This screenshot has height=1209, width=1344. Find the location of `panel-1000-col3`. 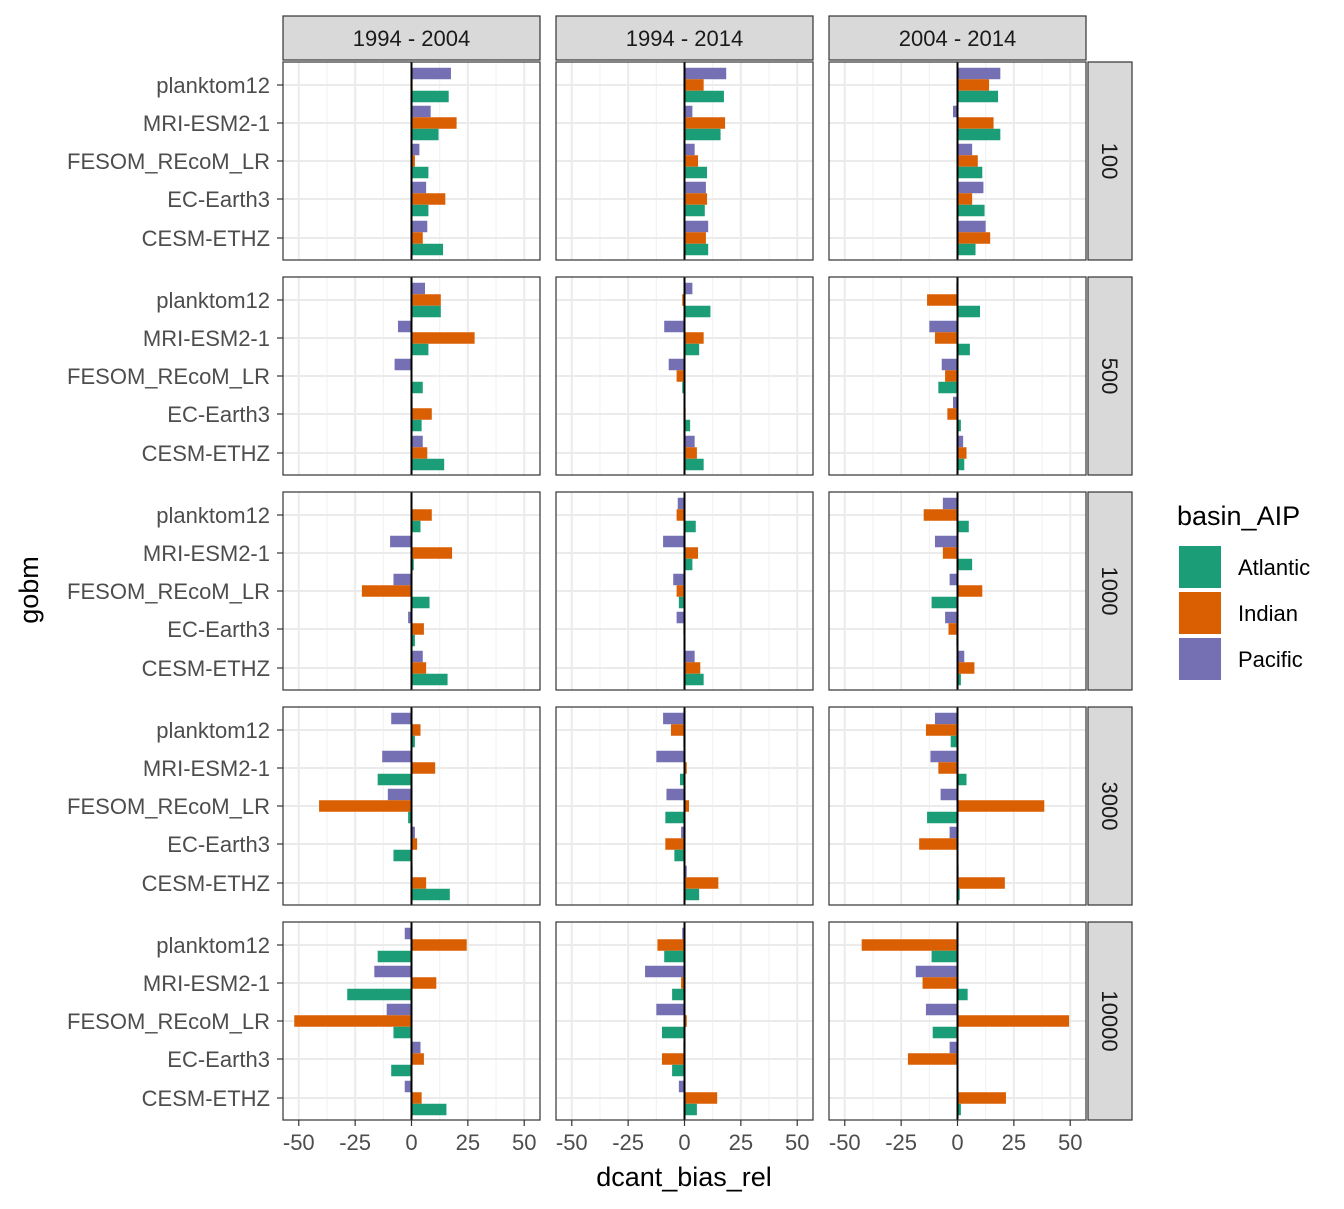

panel-1000-col3 is located at coordinates (957, 591).